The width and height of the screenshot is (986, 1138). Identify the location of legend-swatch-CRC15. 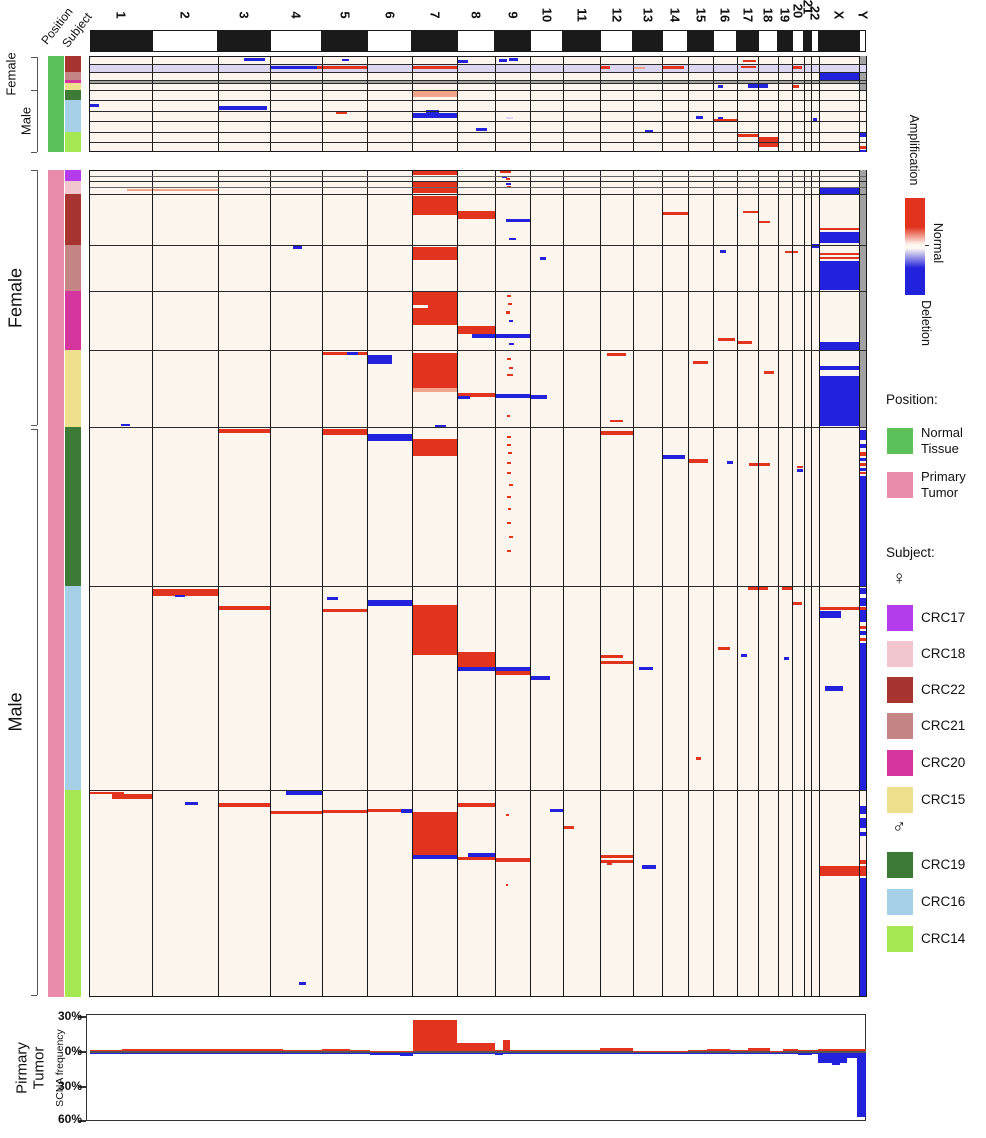
(900, 800).